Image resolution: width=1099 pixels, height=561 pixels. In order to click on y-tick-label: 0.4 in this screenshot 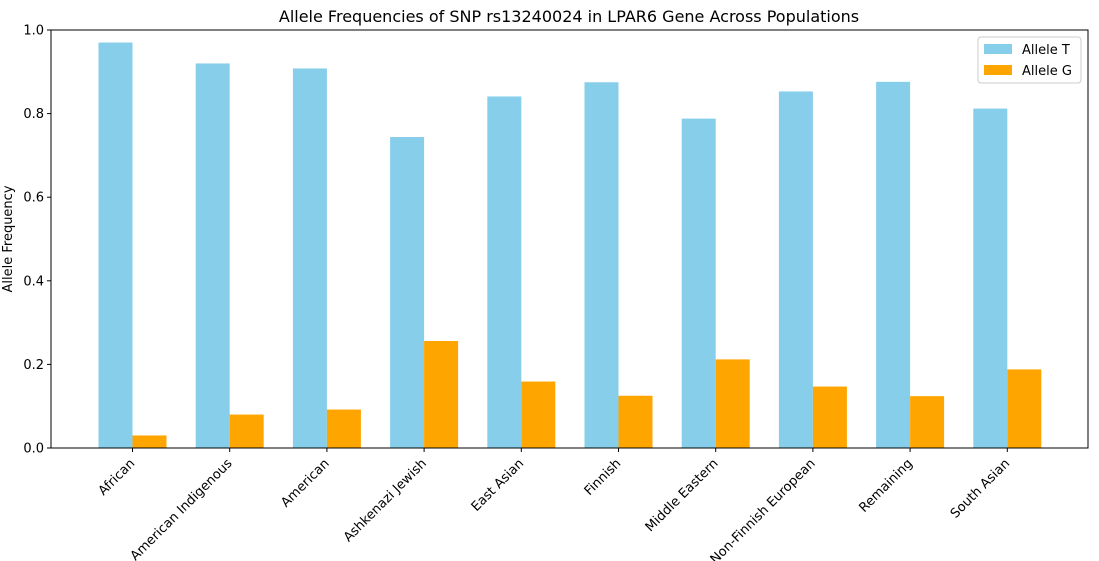, I will do `click(33, 281)`.